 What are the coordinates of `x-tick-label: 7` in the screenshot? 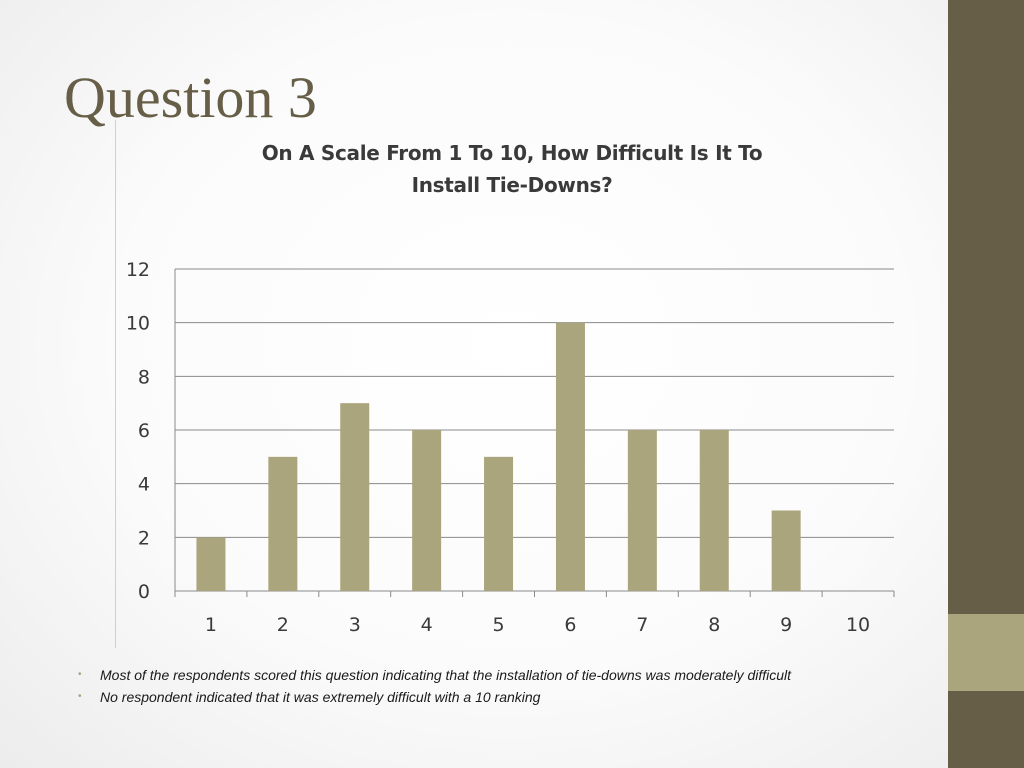 It's located at (642, 625).